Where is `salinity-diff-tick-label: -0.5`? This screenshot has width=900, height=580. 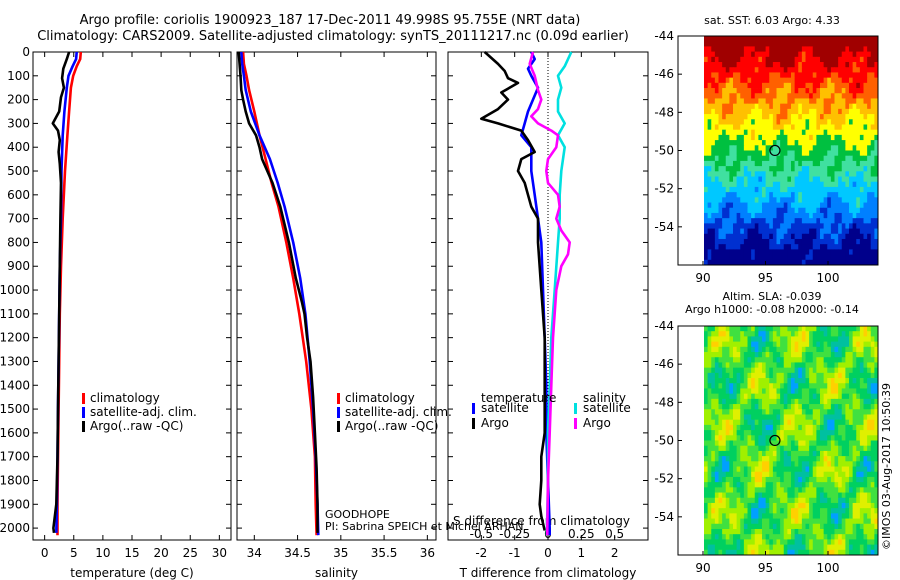
salinity-diff-tick-label: -0.5 is located at coordinates (481, 534).